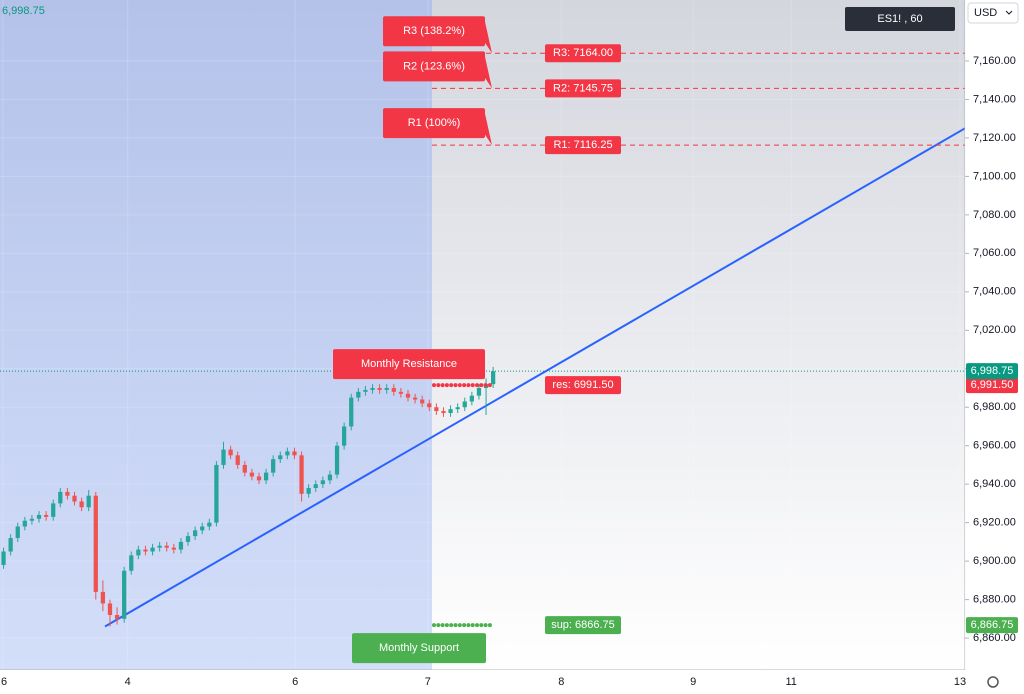 Image resolution: width=1024 pixels, height=694 pixels. I want to click on currency-dropdown, so click(993, 13).